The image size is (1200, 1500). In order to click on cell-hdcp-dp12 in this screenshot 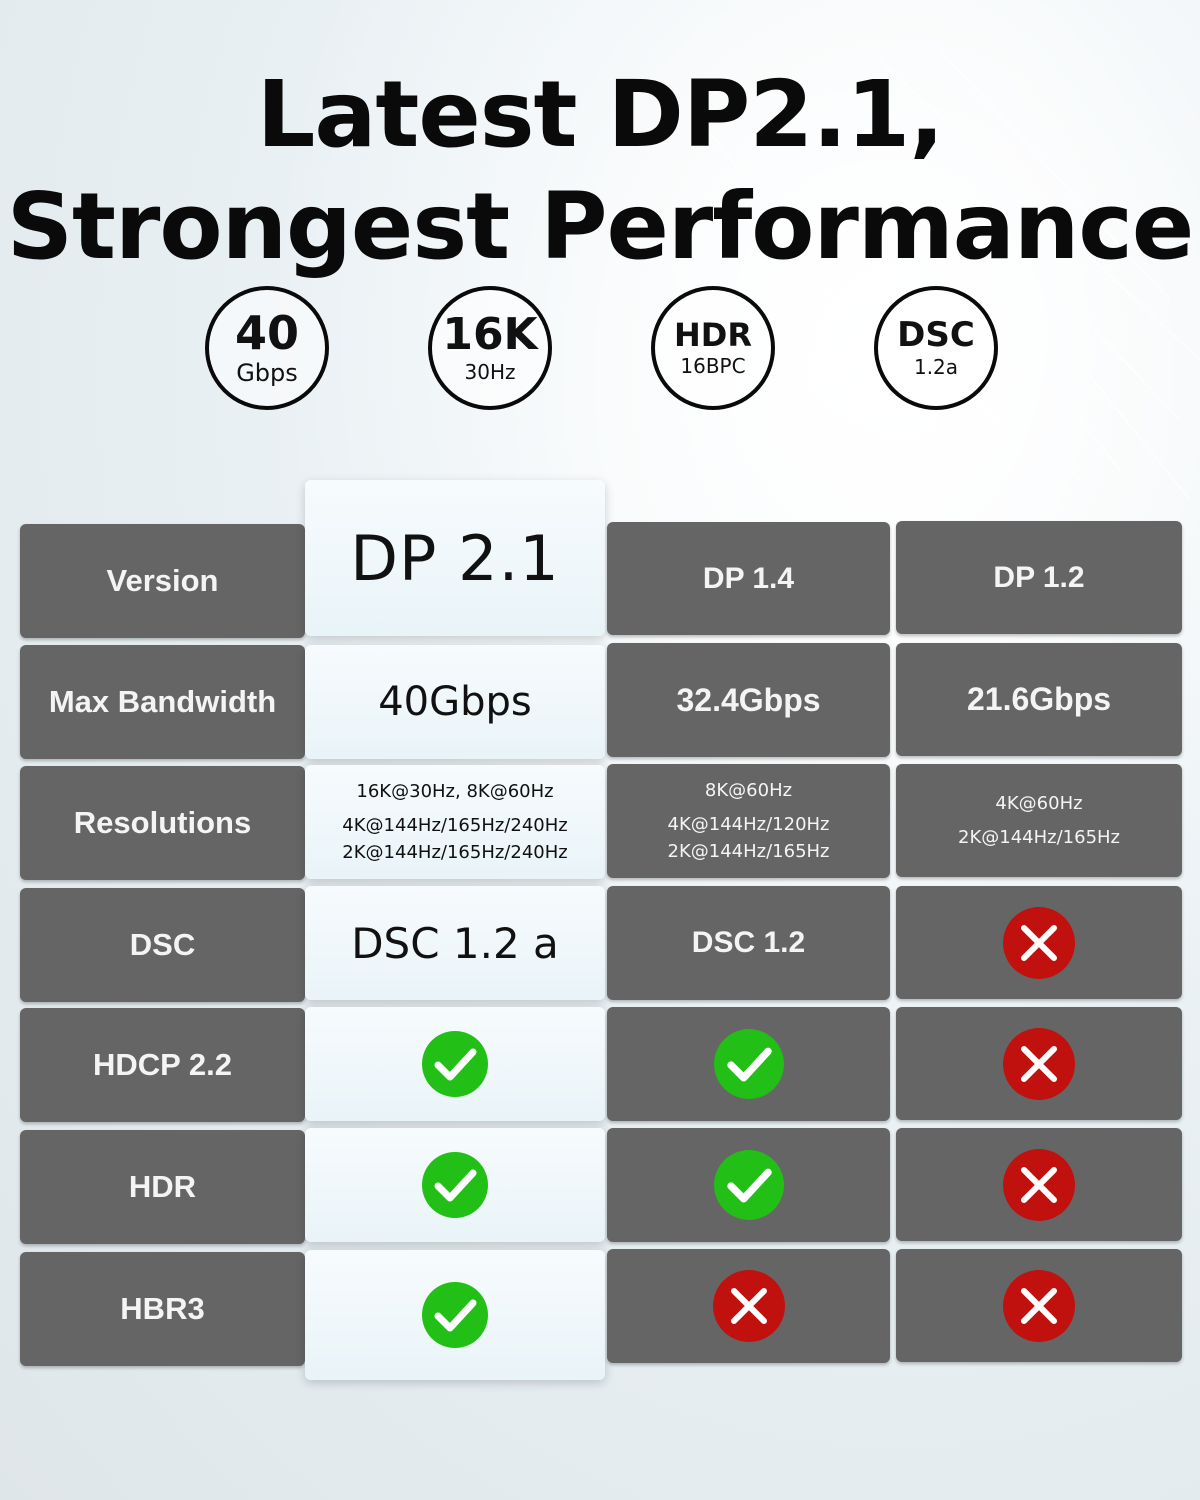, I will do `click(1039, 1063)`.